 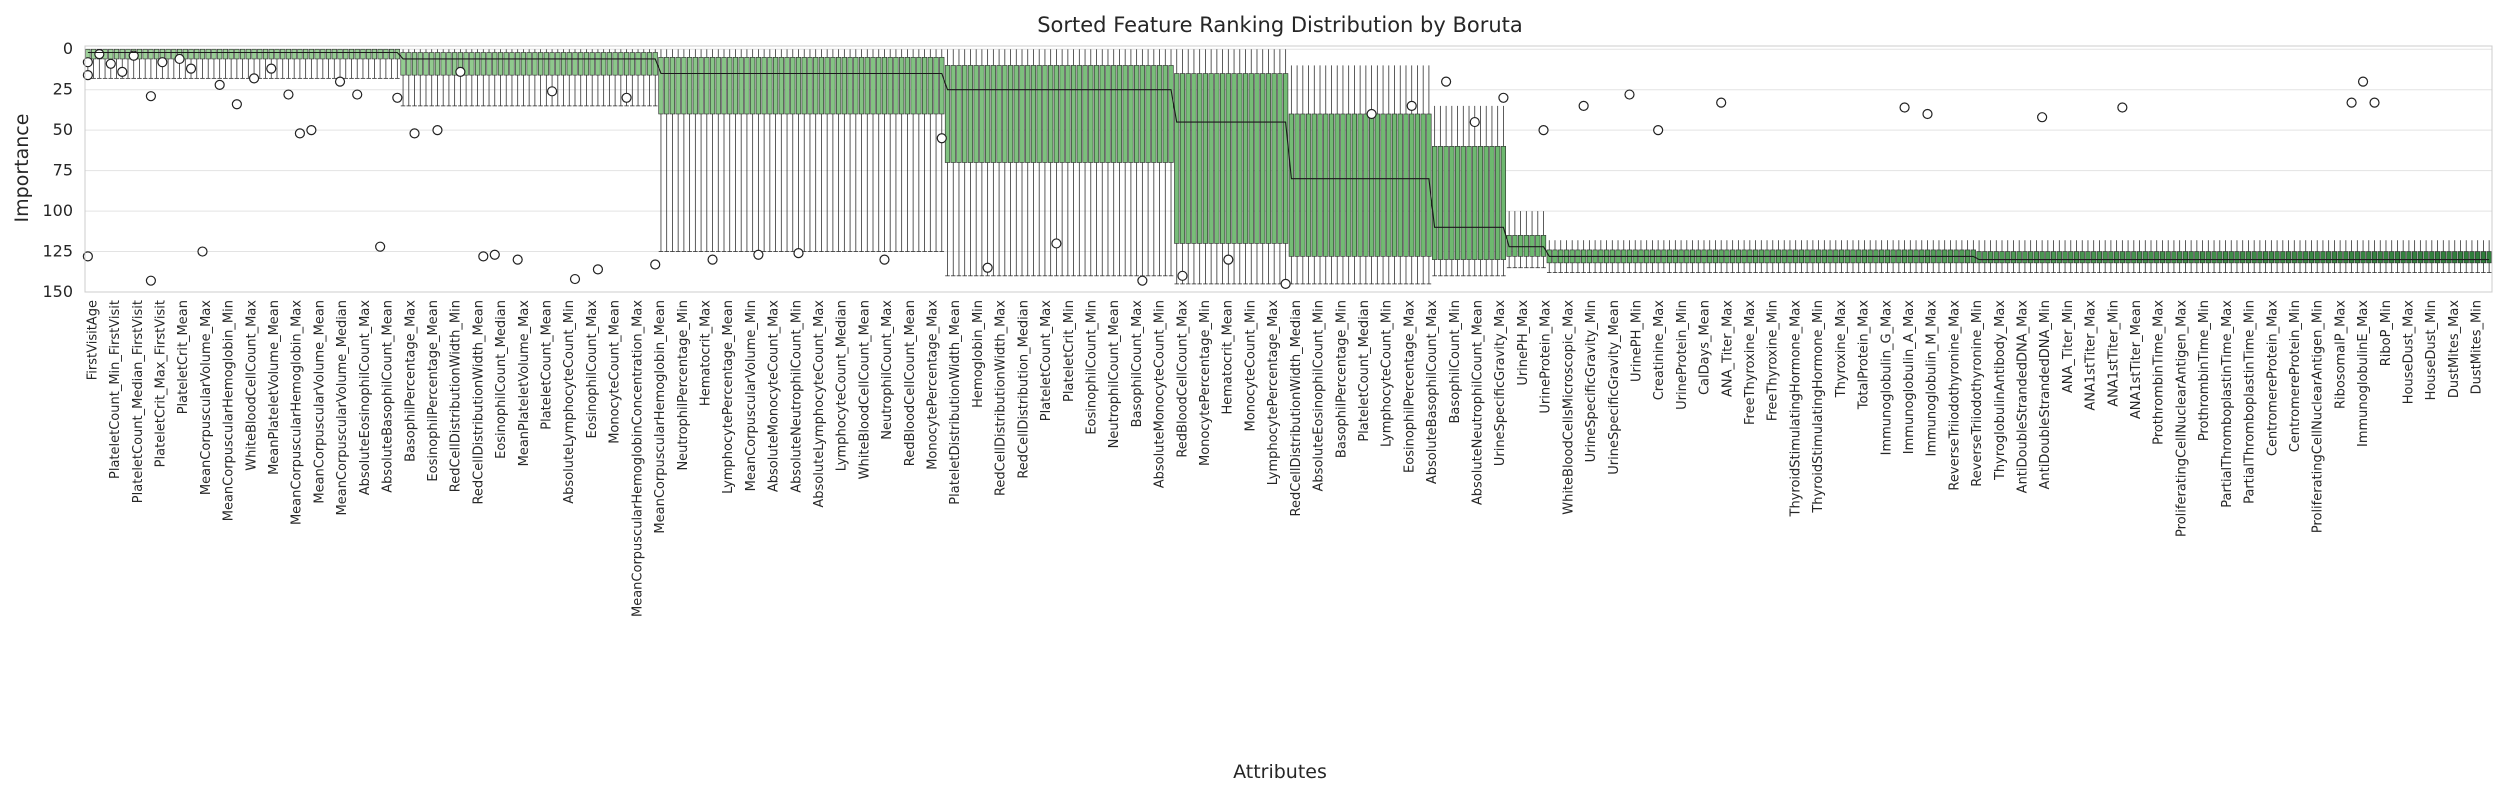 I want to click on x-tick-label: MeanCorpuscularVolume_Median, so click(x=342, y=408).